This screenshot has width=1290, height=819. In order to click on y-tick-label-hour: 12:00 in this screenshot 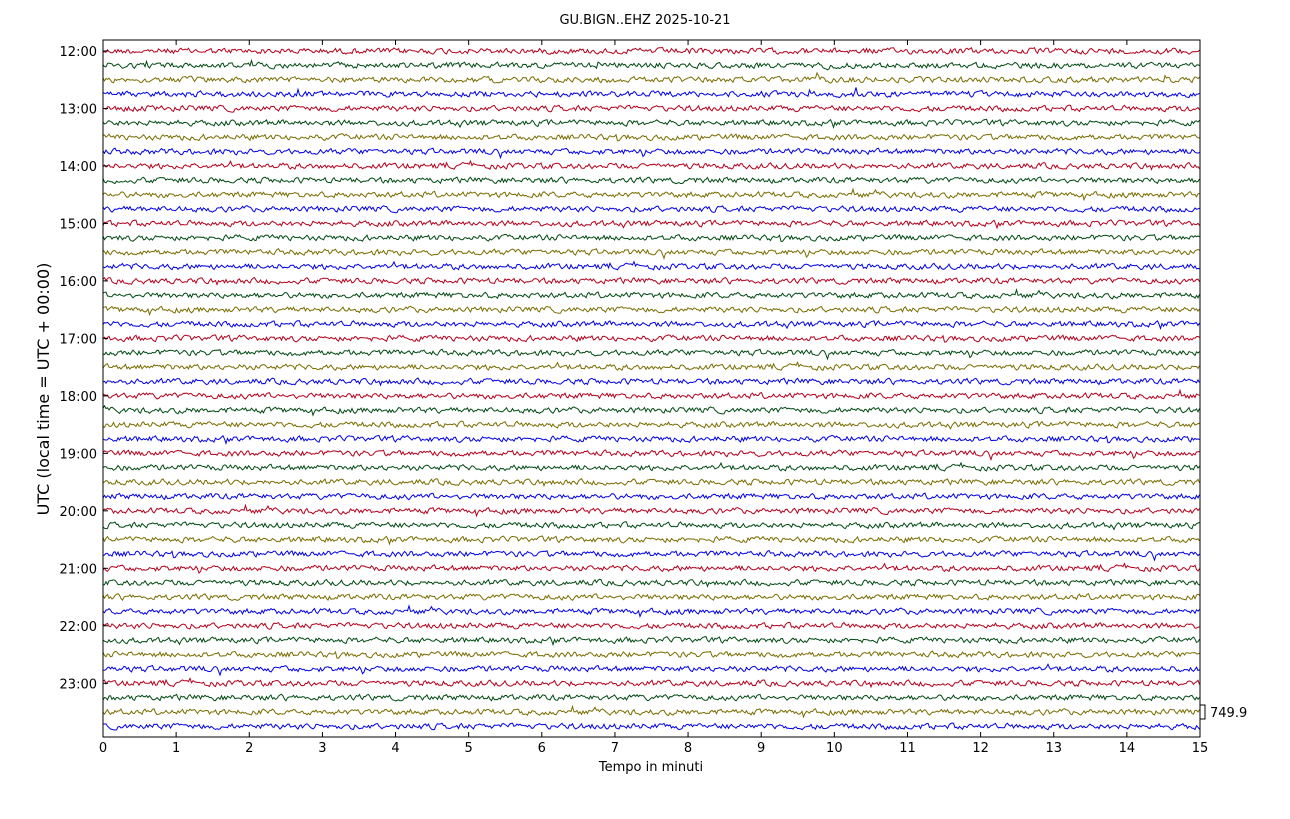, I will do `click(78, 52)`.